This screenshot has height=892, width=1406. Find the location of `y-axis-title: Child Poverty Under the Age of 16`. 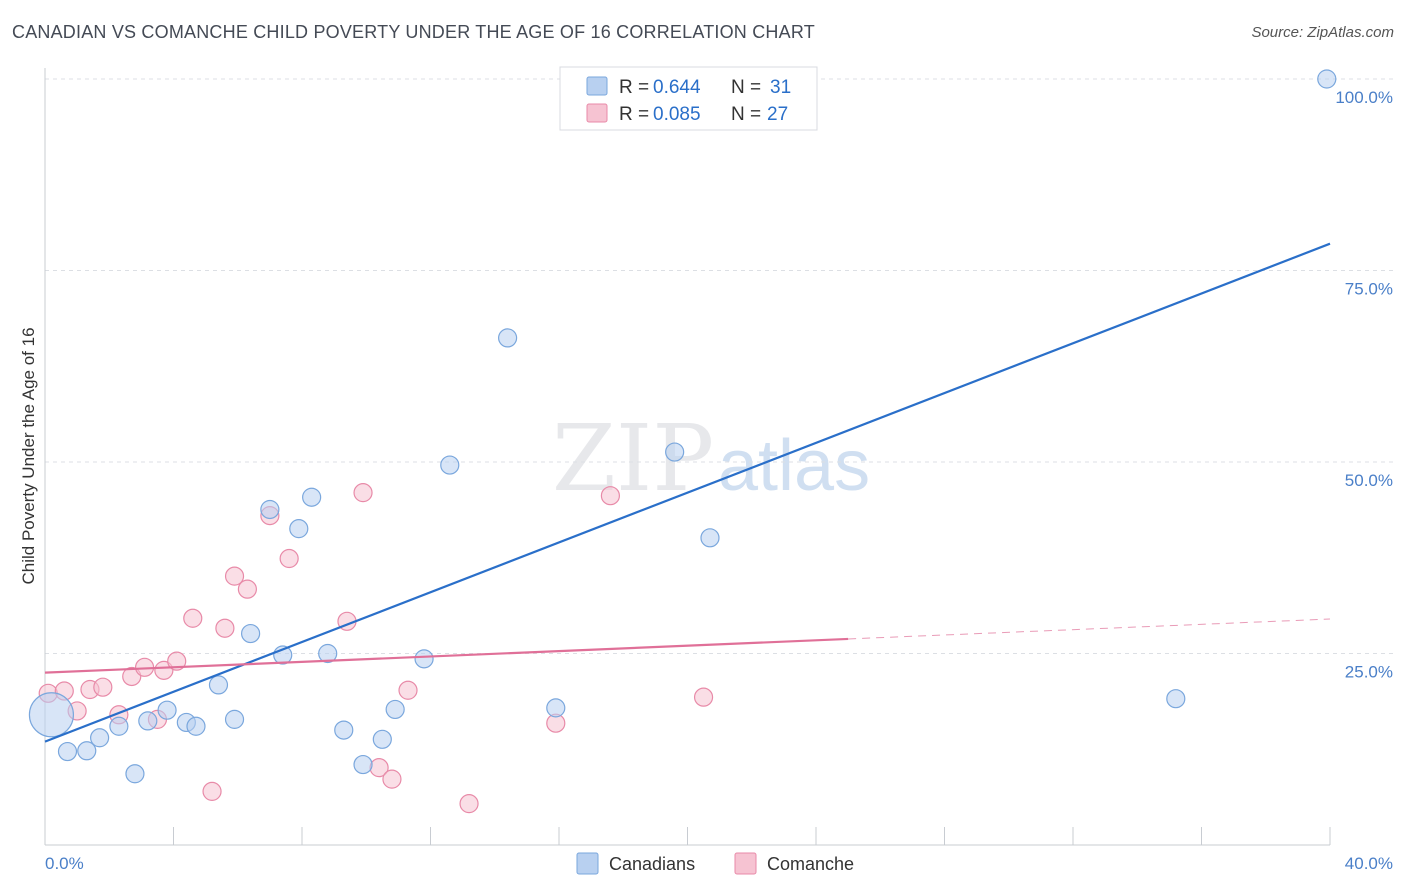

y-axis-title: Child Poverty Under the Age of 16 is located at coordinates (28, 455).